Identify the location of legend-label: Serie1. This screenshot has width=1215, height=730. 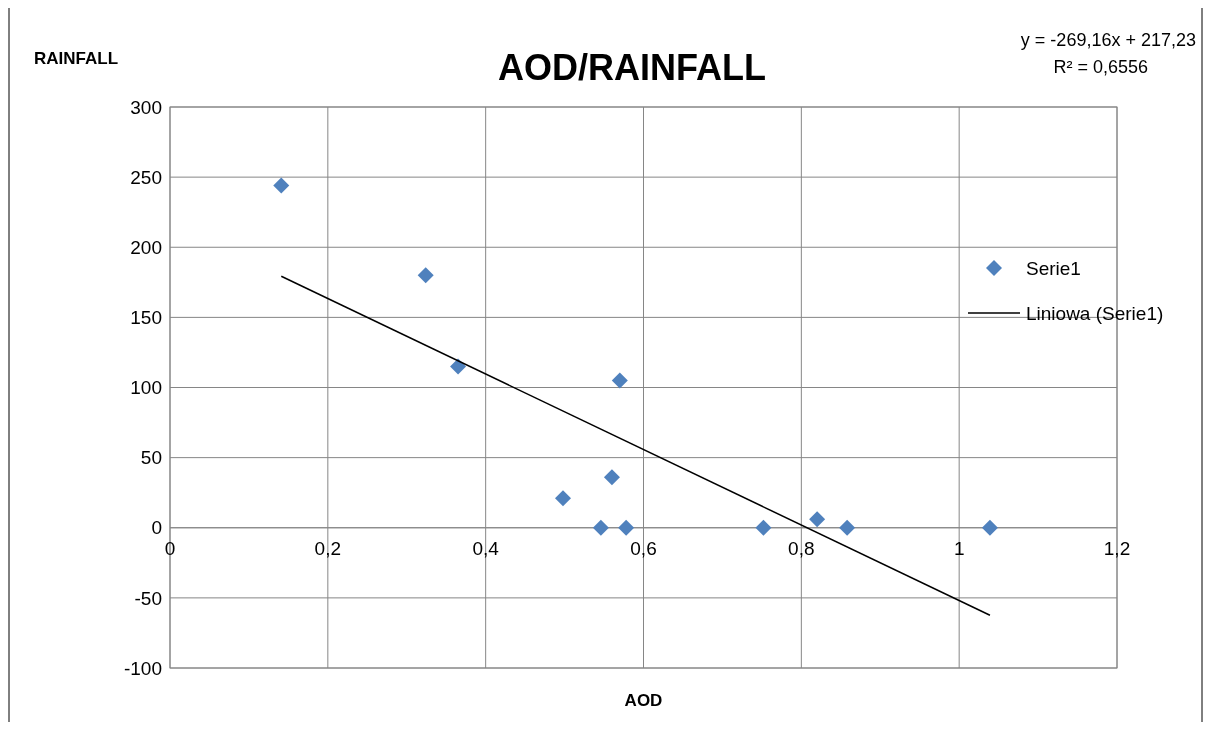
(1053, 268).